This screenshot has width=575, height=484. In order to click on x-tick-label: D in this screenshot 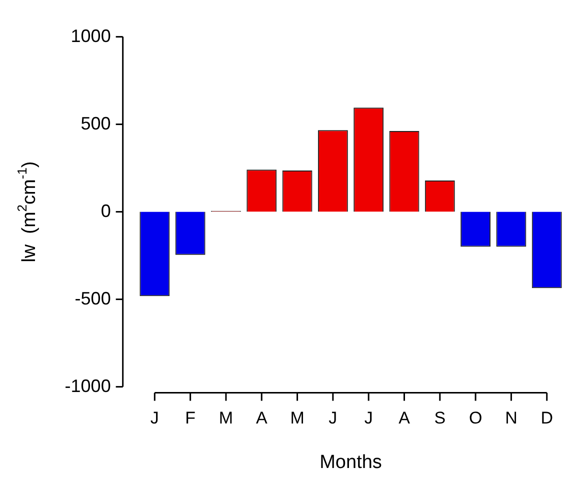, I will do `click(546, 418)`.